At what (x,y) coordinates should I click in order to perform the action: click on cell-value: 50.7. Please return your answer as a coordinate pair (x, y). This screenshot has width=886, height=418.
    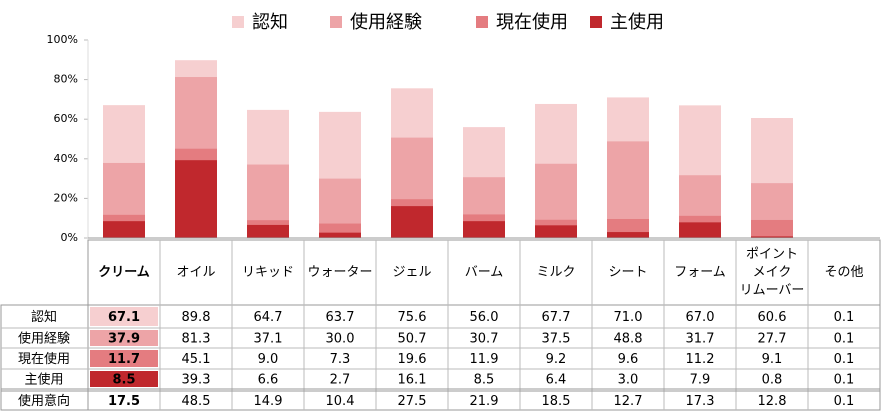
    Looking at the image, I should click on (412, 339).